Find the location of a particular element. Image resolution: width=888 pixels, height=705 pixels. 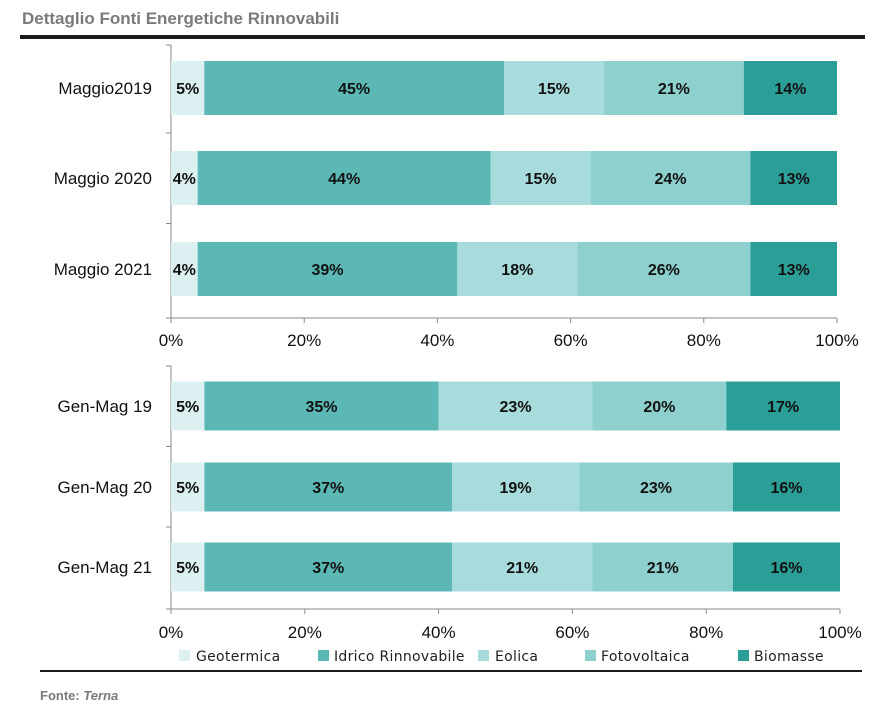

data-label: 26% is located at coordinates (664, 270).